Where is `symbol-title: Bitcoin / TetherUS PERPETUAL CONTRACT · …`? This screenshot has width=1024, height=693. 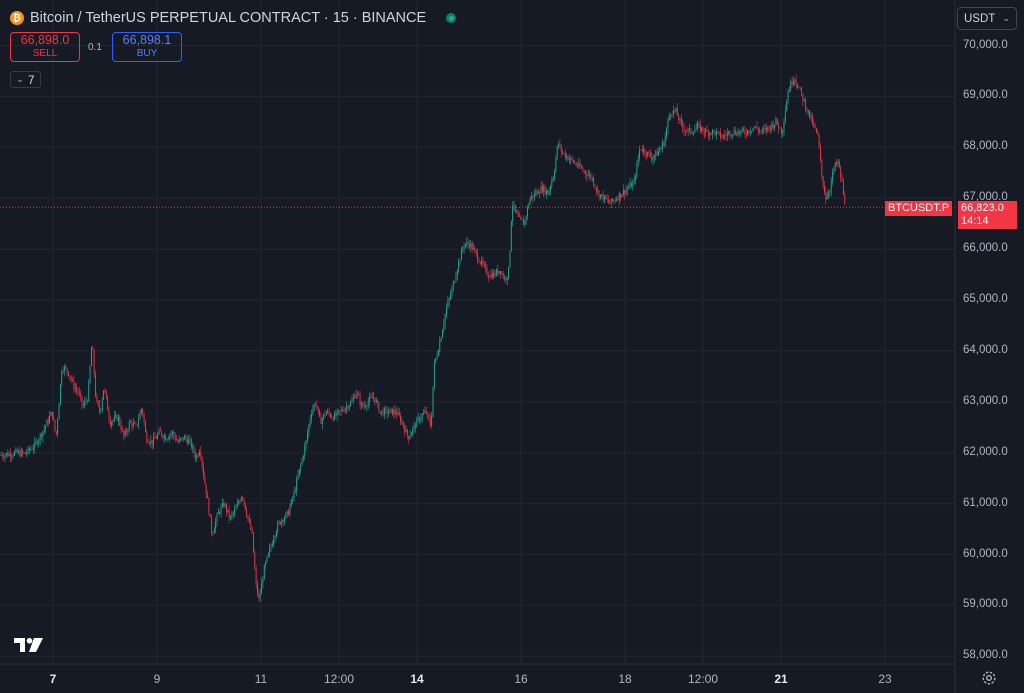
symbol-title: Bitcoin / TetherUS PERPETUAL CONTRACT · … is located at coordinates (228, 18).